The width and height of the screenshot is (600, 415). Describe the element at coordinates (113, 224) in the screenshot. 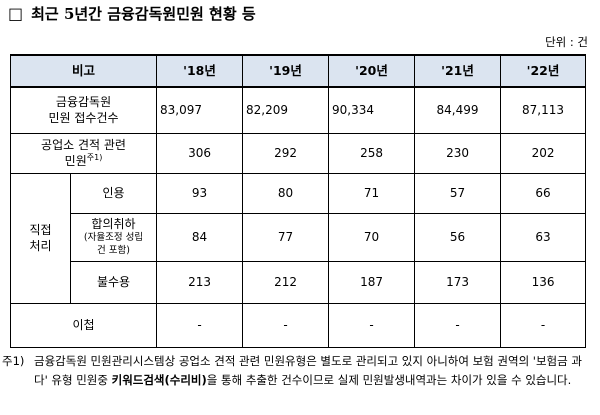

I see `row-label-line: 합의취하` at that location.